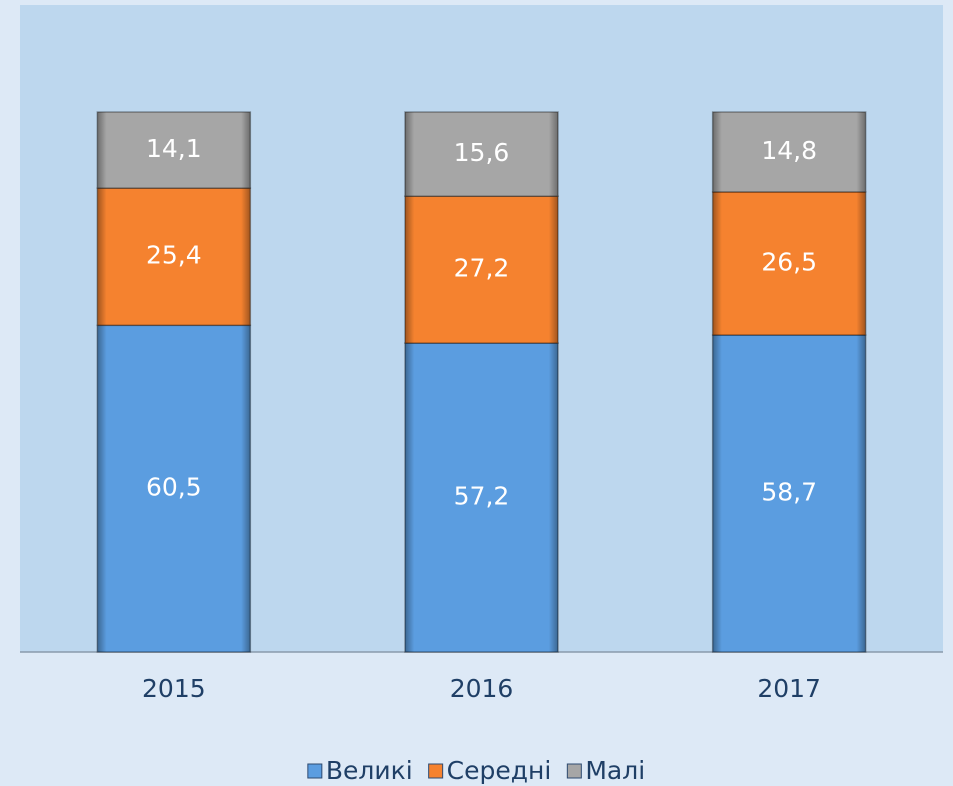 Image resolution: width=953 pixels, height=786 pixels. I want to click on x-tick-label: 2017, so click(789, 688).